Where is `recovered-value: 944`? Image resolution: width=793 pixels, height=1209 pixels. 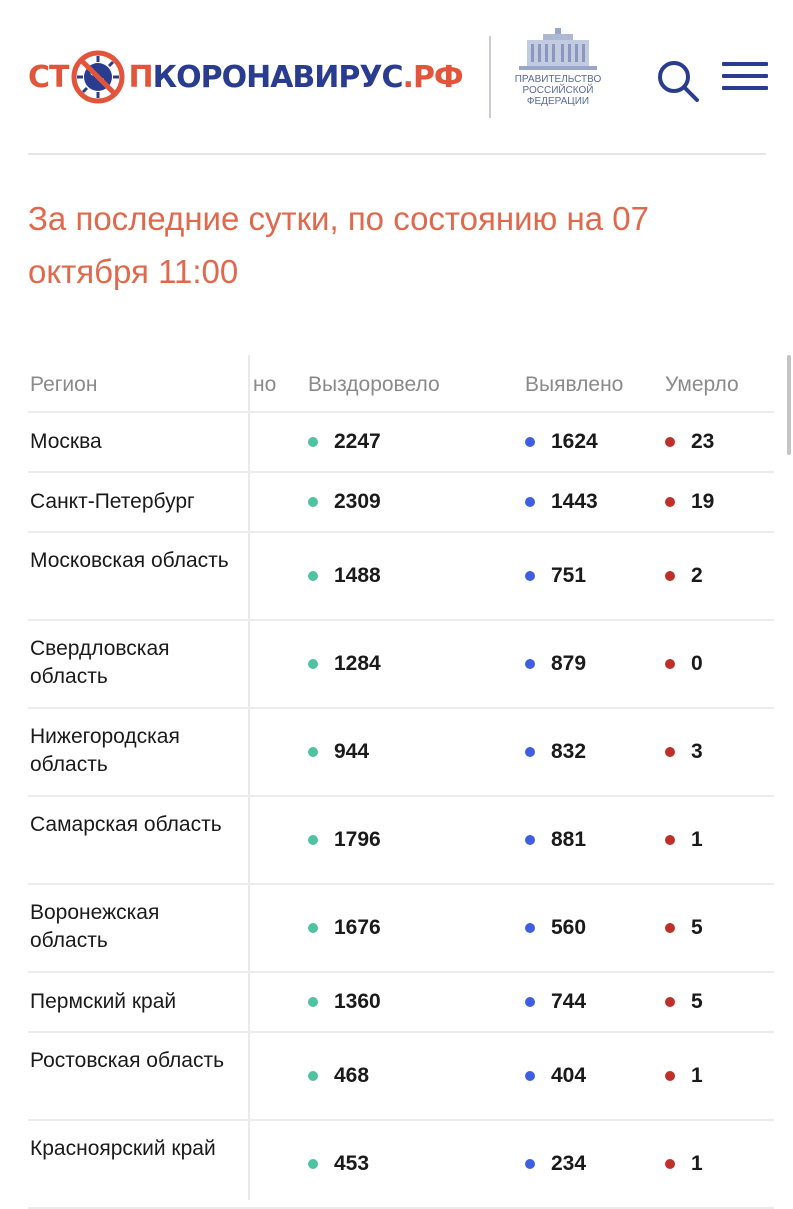
recovered-value: 944 is located at coordinates (338, 752).